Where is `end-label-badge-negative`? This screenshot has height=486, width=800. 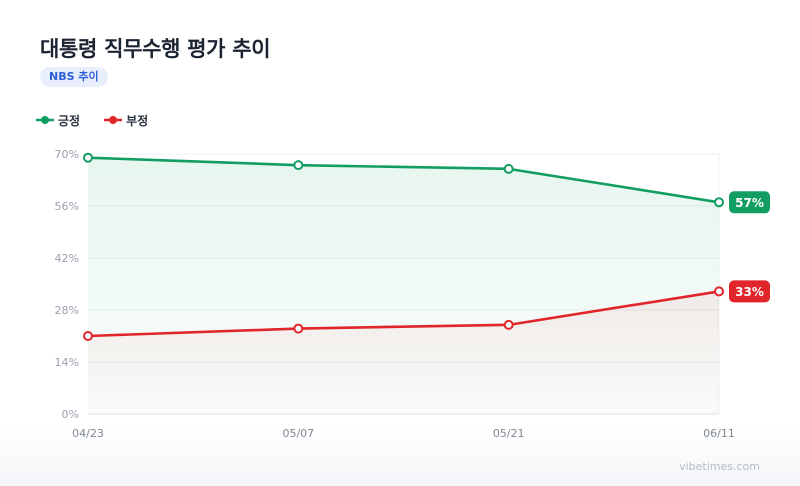 end-label-badge-negative is located at coordinates (749, 291).